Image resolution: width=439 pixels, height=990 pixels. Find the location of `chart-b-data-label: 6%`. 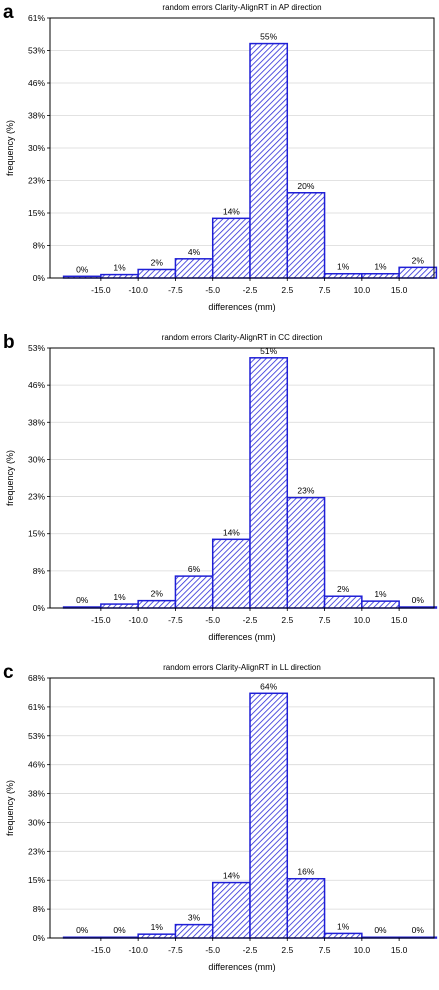

chart-b-data-label: 6% is located at coordinates (194, 569).